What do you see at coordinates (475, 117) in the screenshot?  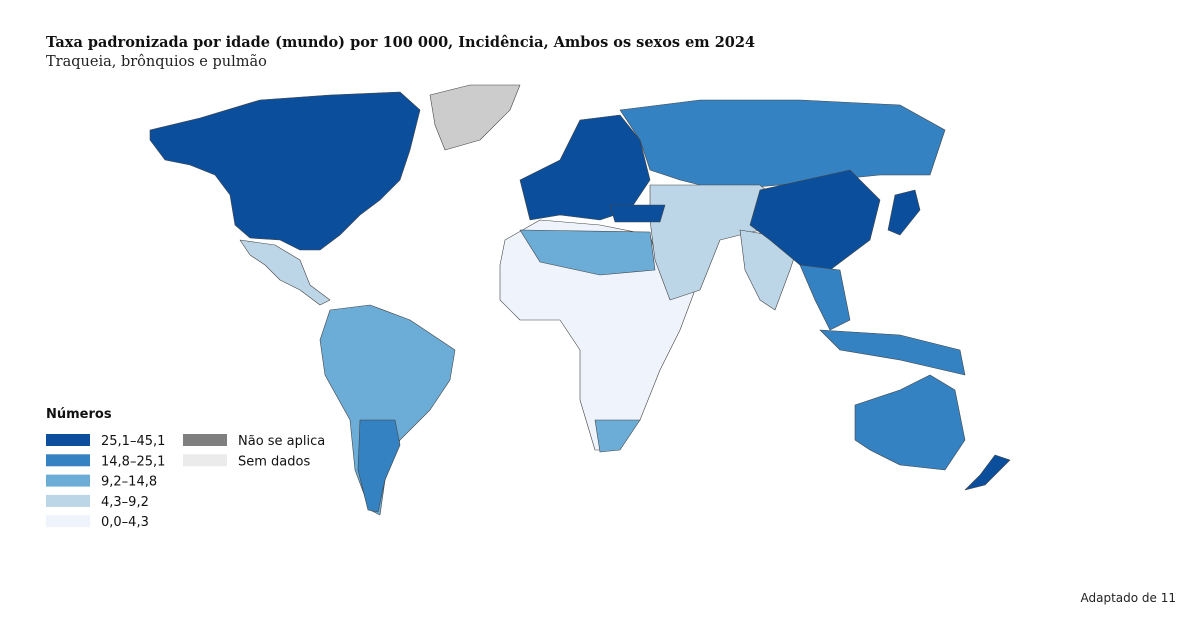 I see `greenland` at bounding box center [475, 117].